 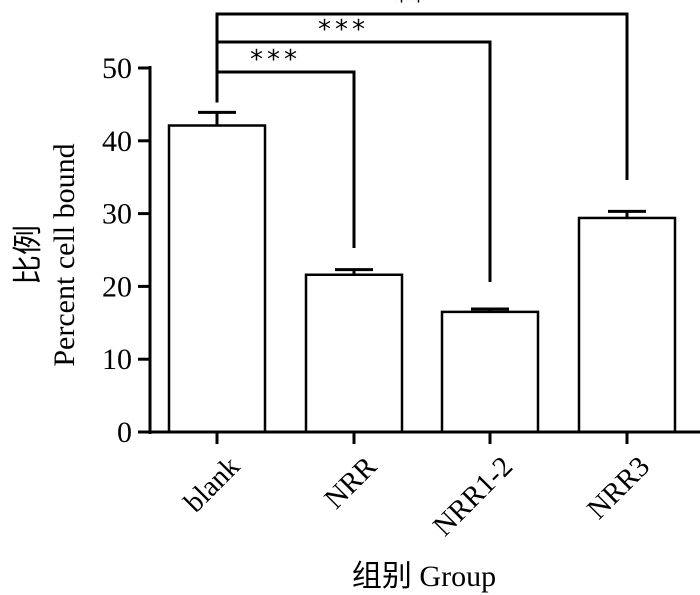 What do you see at coordinates (473, 496) in the screenshot?
I see `x-tick-label: NRR1-2` at bounding box center [473, 496].